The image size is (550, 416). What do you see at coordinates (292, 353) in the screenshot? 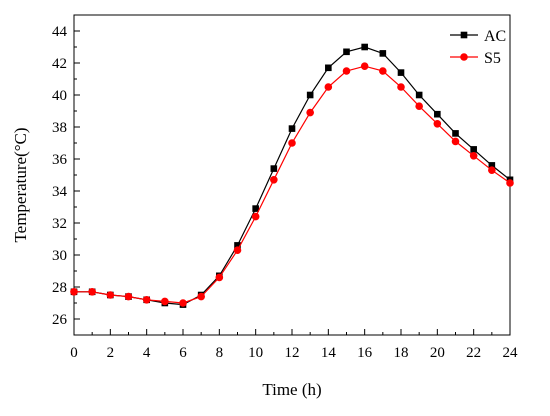
I see `x-tick-label: 12` at bounding box center [292, 353].